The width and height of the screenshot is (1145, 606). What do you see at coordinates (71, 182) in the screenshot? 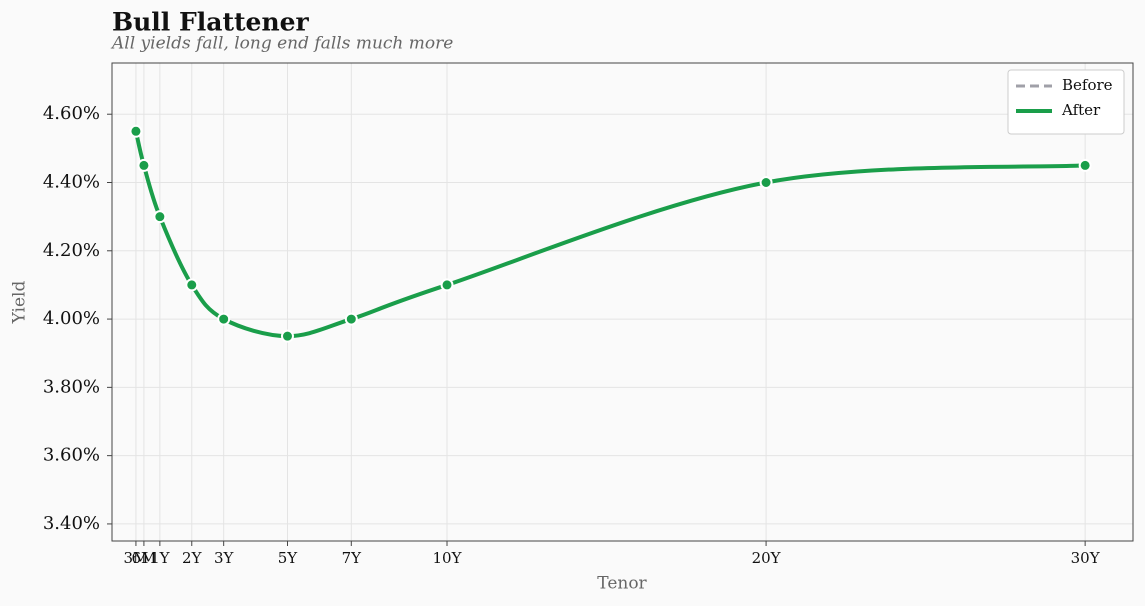
I see `y-tick-label: 4.40%` at bounding box center [71, 182].